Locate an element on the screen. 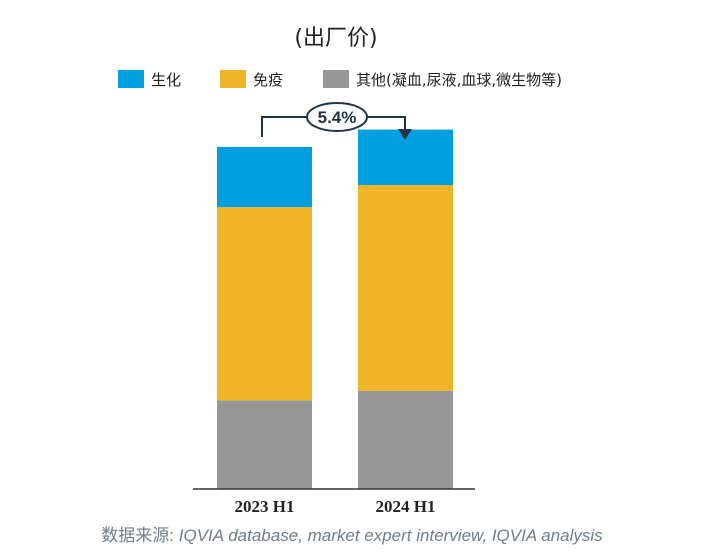 The image size is (720, 553). growth-annotation: 5.4% is located at coordinates (336, 121).